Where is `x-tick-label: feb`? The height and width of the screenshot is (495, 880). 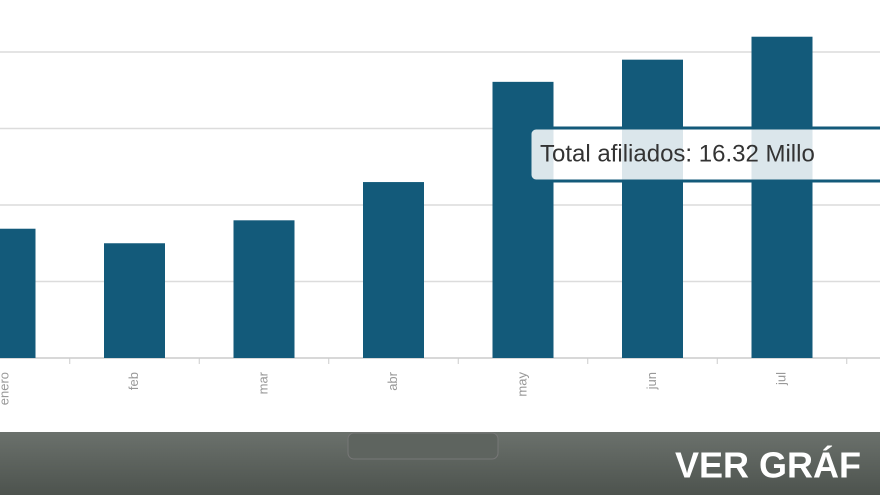
x-tick-label: feb is located at coordinates (133, 381).